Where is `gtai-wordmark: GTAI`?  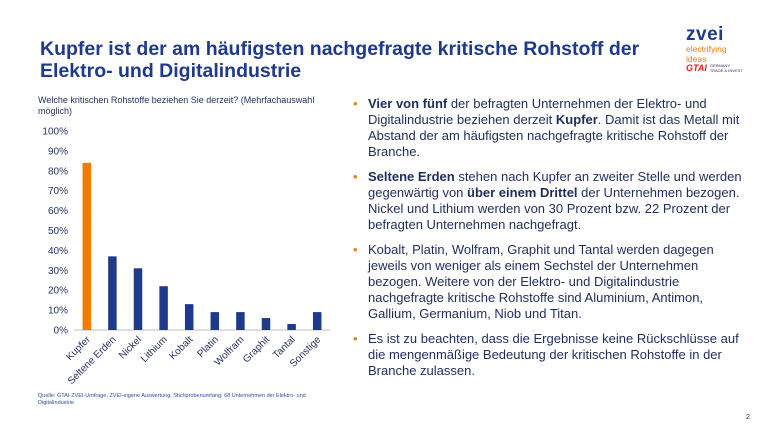 gtai-wordmark: GTAI is located at coordinates (696, 68).